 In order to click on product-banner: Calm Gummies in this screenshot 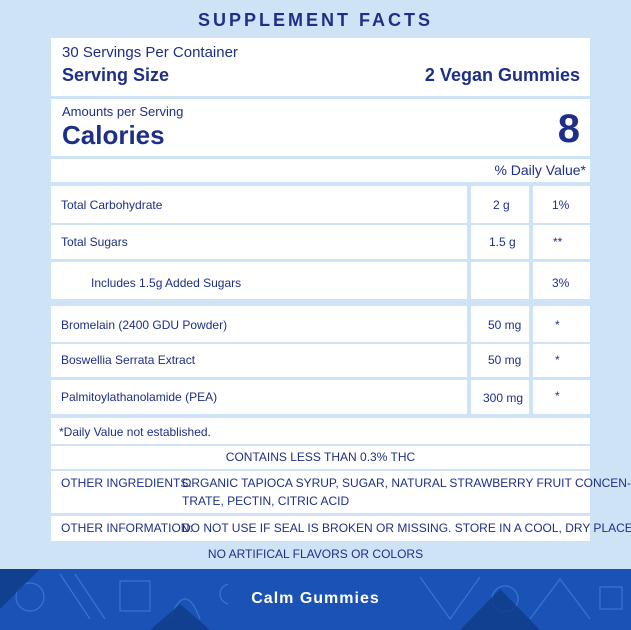, I will do `click(315, 599)`.